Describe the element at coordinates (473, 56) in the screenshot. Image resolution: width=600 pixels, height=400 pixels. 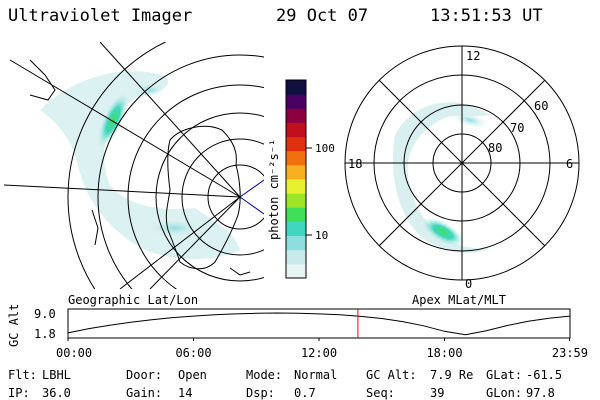
I see `mlt-label-12: 12` at that location.